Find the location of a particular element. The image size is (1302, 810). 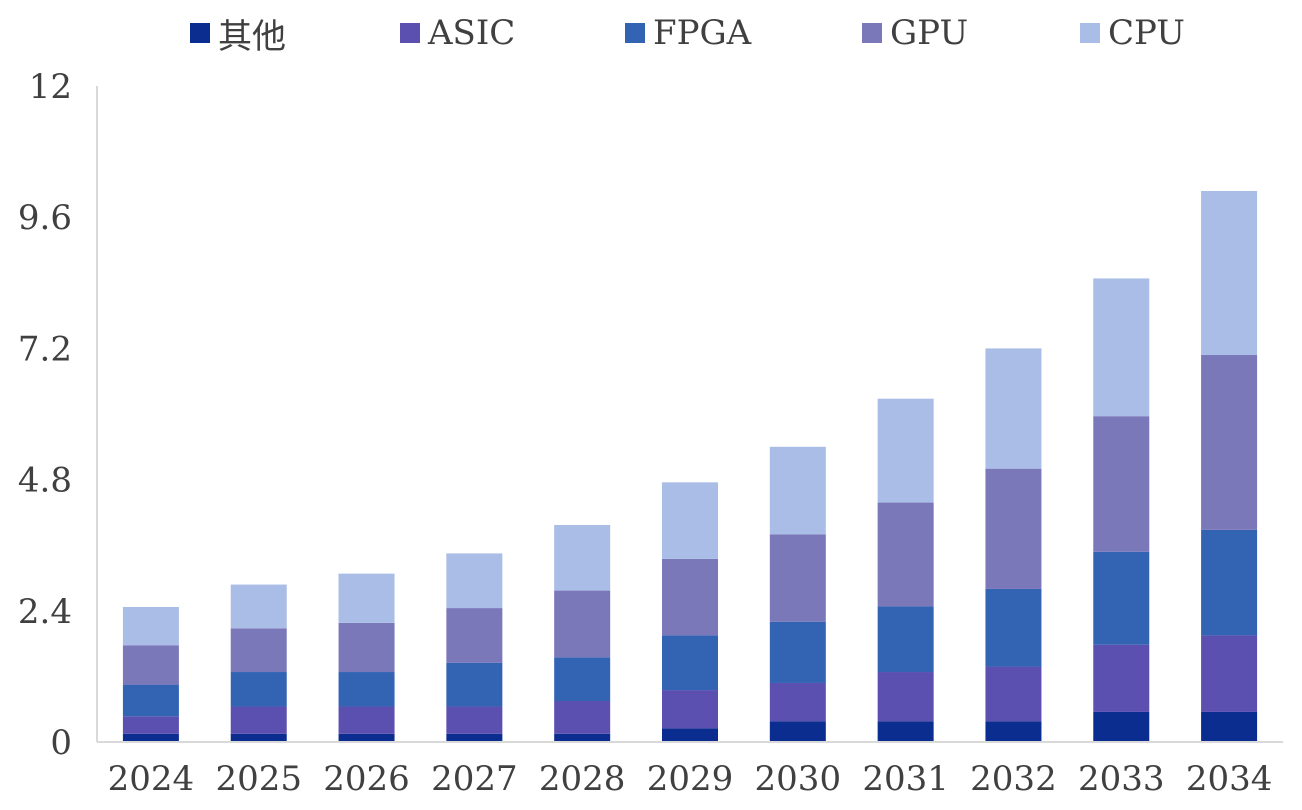

legend-item-other: 其他 is located at coordinates (238, 33).